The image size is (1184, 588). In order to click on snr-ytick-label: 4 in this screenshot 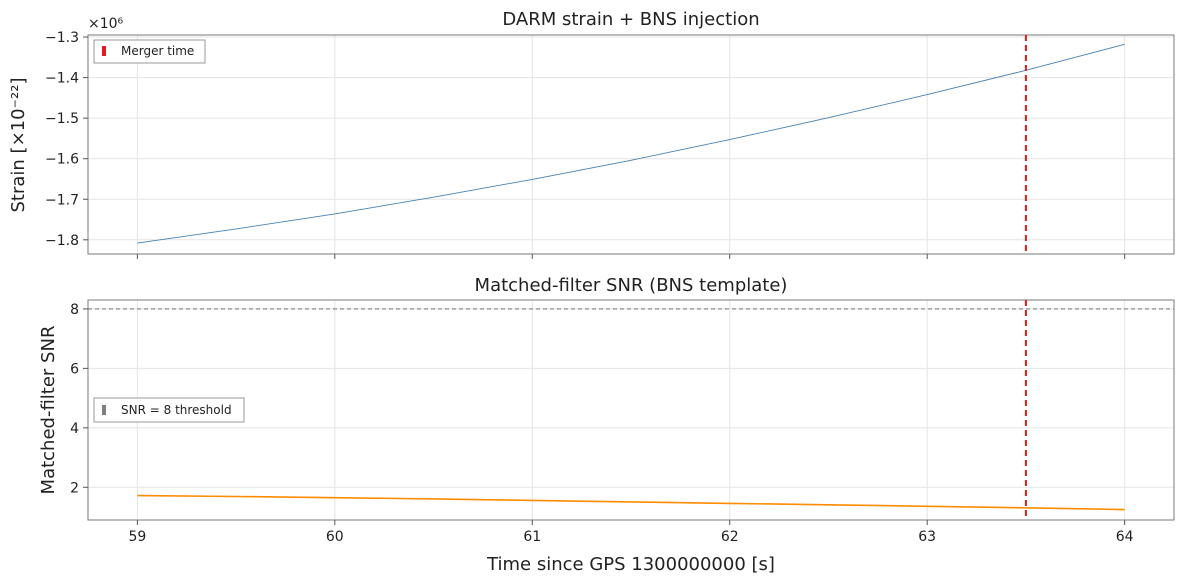, I will do `click(74, 429)`.